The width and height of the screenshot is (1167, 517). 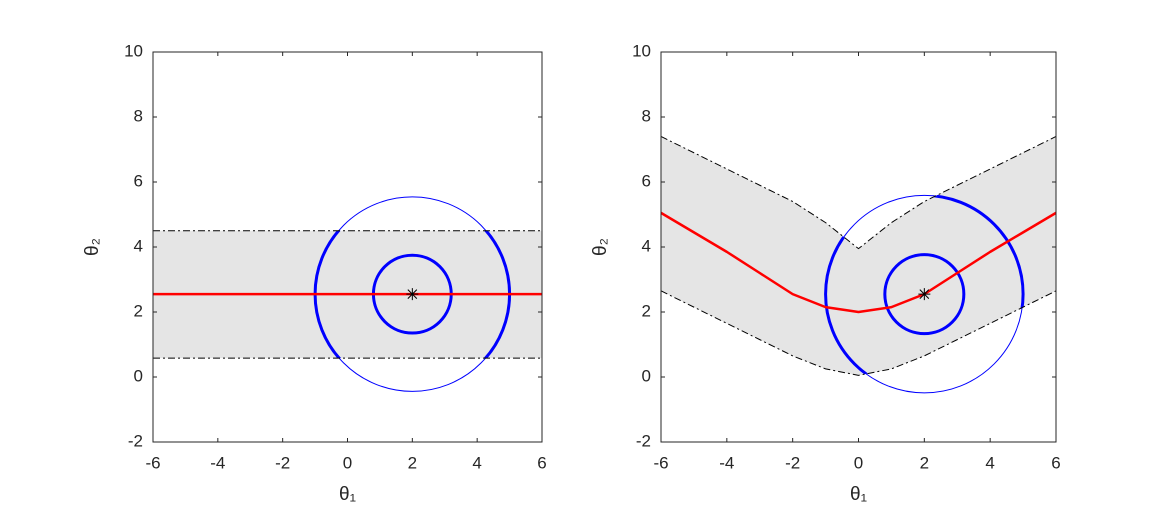 What do you see at coordinates (347, 294) in the screenshot?
I see `plot-area` at bounding box center [347, 294].